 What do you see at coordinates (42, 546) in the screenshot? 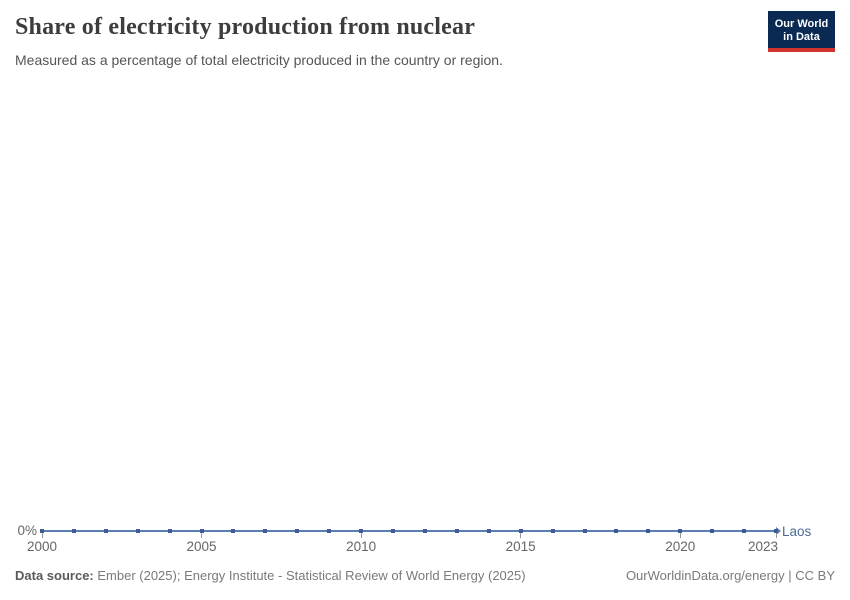
I see `x-tick-label: 2000` at bounding box center [42, 546].